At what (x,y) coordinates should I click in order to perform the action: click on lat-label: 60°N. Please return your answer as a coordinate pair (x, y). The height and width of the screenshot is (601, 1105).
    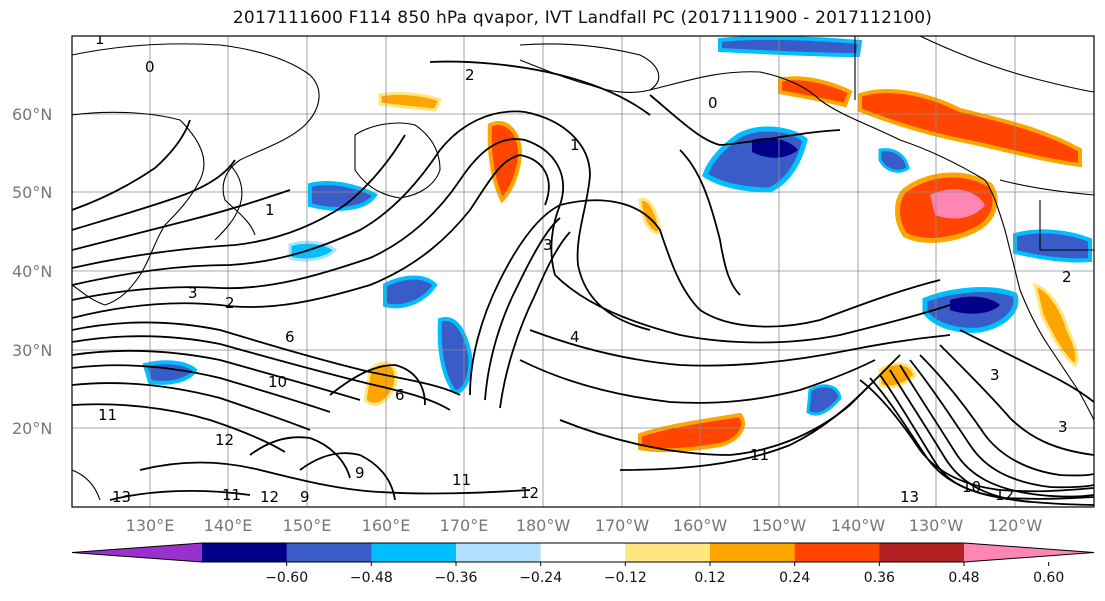
    Looking at the image, I should click on (32, 114).